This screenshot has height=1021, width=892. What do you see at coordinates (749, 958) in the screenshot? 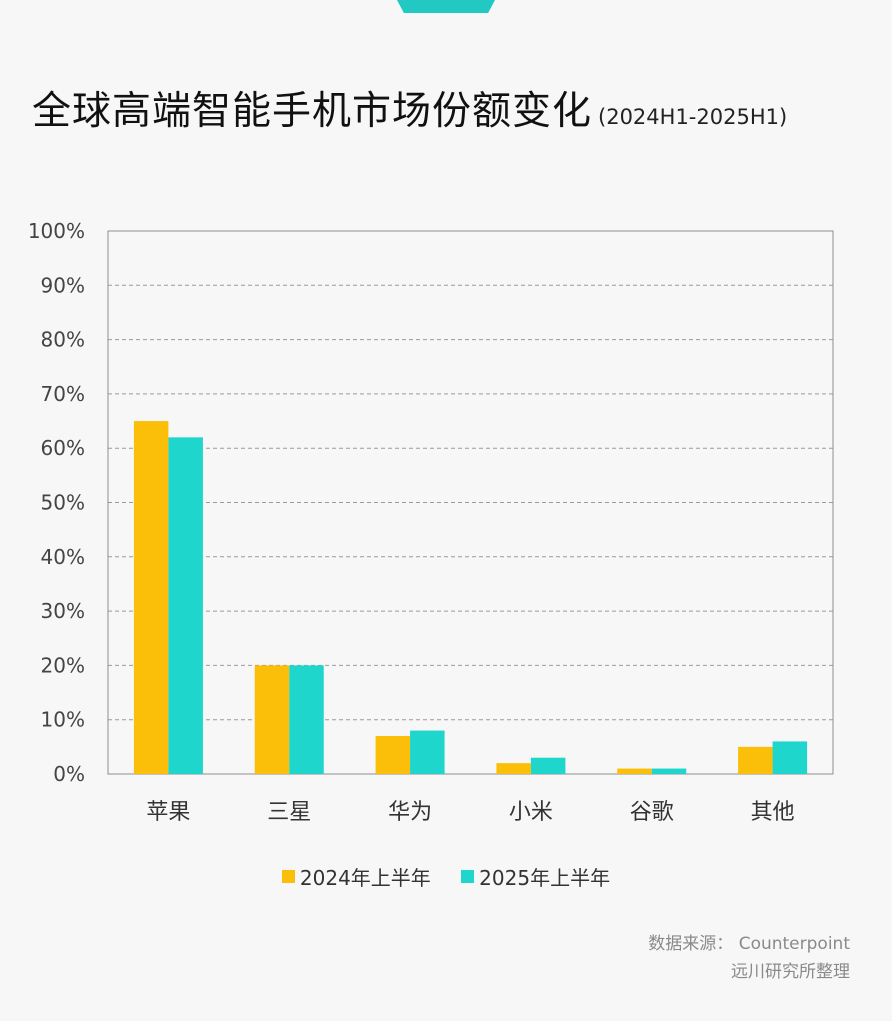
I see `source-note: 数据来源： Counterpoint 远川研究所整理` at bounding box center [749, 958].